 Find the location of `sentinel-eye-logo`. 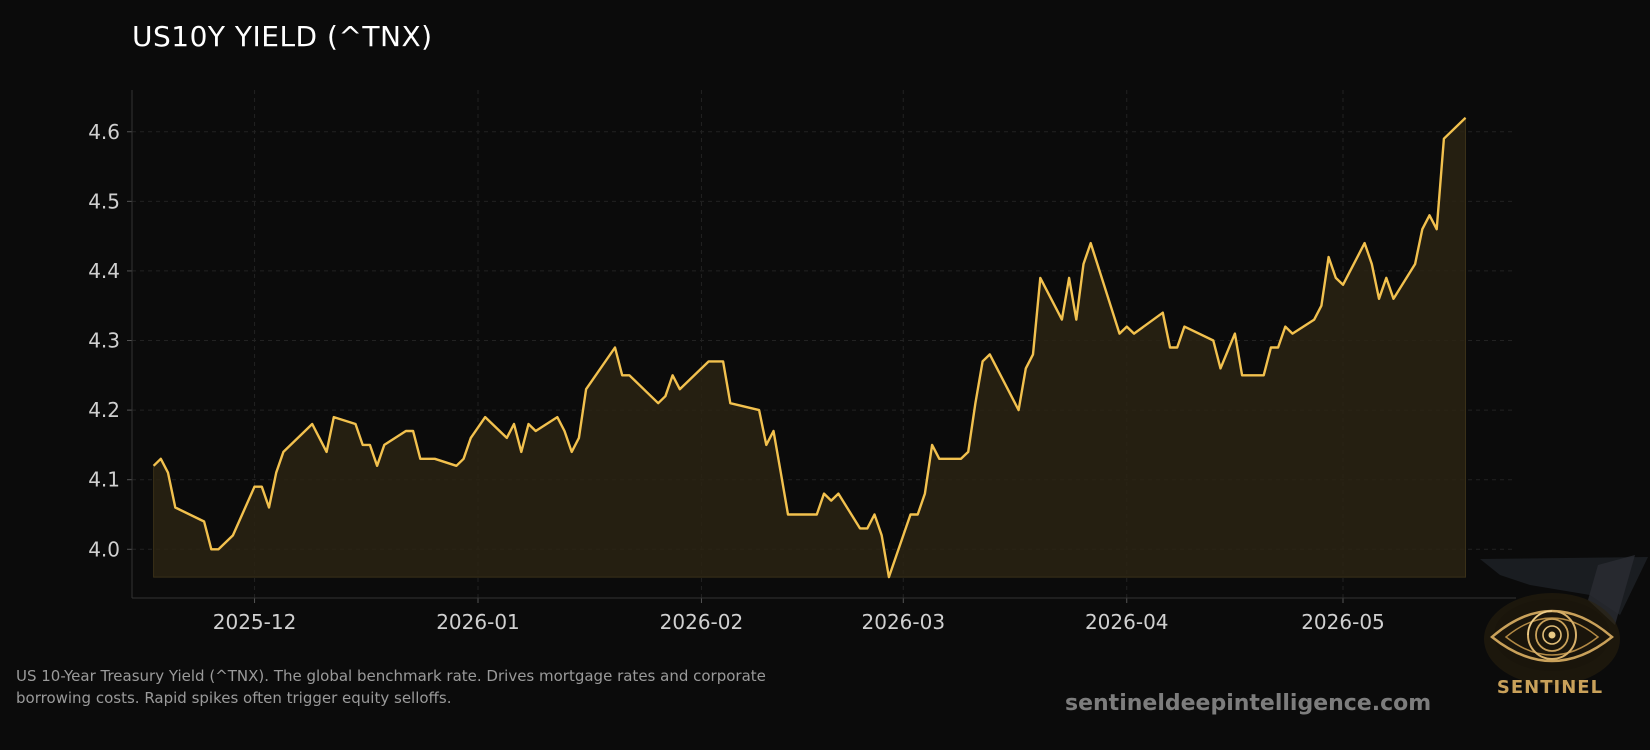

sentinel-eye-logo is located at coordinates (1564, 620).